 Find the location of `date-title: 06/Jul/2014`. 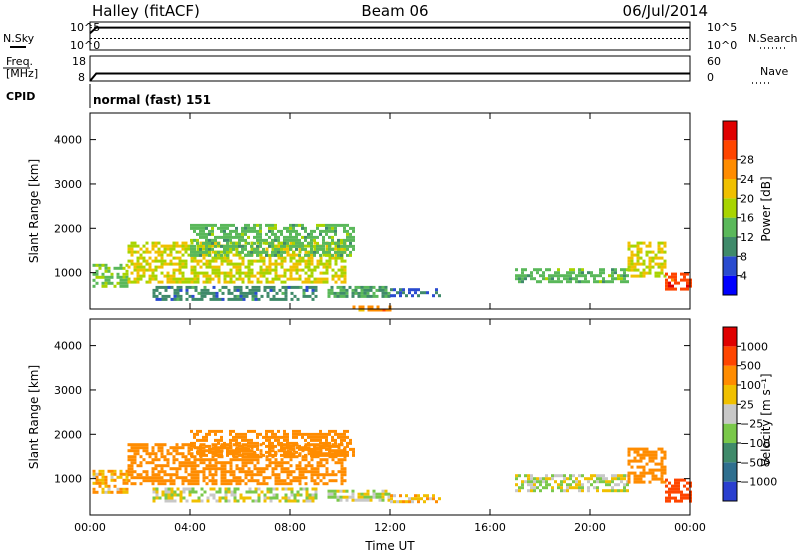

date-title: 06/Jul/2014 is located at coordinates (665, 11).